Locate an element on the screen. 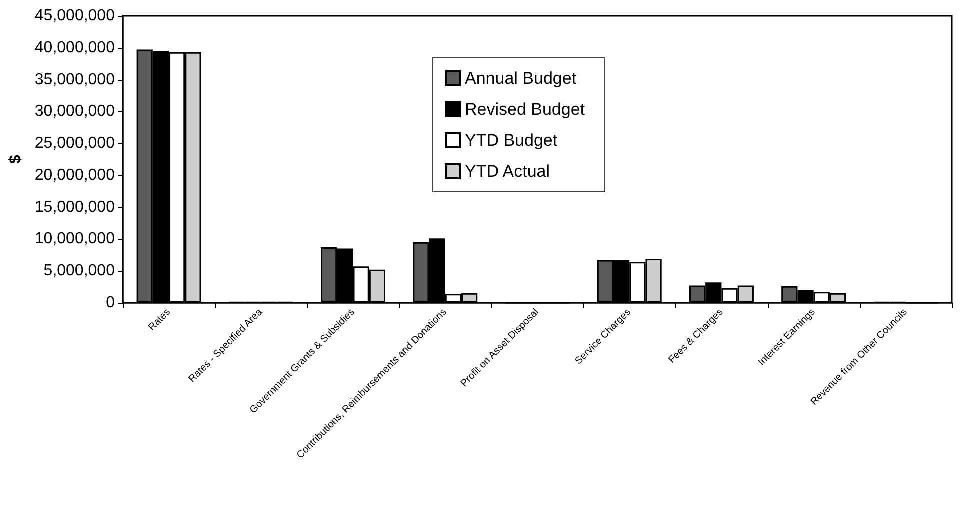  legend-label: Revised Budget is located at coordinates (525, 109).